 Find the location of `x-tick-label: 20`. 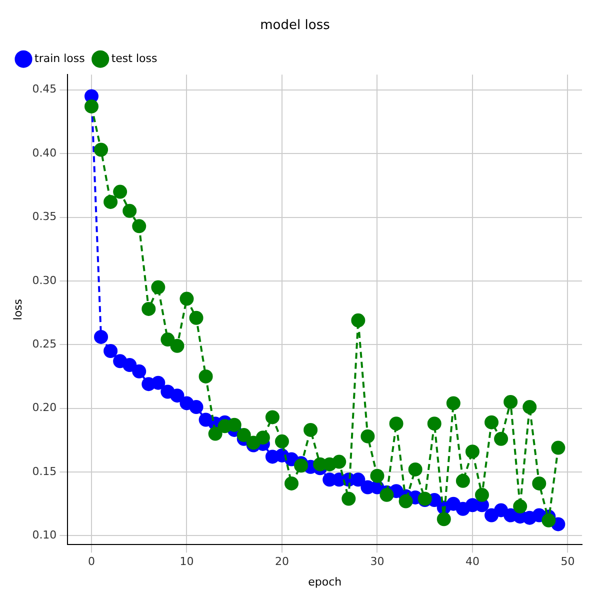

x-tick-label: 20 is located at coordinates (281, 561).